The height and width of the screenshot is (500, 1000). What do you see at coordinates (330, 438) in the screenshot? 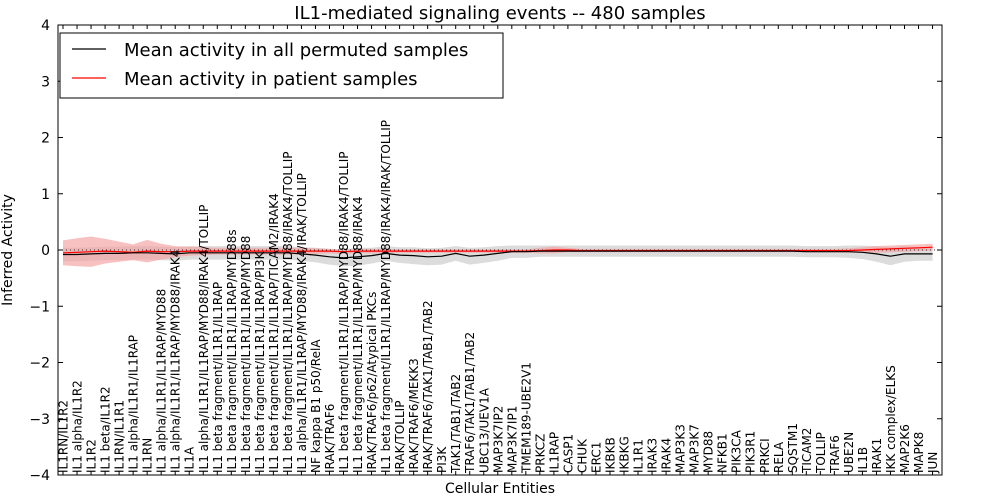
I see `category-label: IRAK/TRAF6` at bounding box center [330, 438].